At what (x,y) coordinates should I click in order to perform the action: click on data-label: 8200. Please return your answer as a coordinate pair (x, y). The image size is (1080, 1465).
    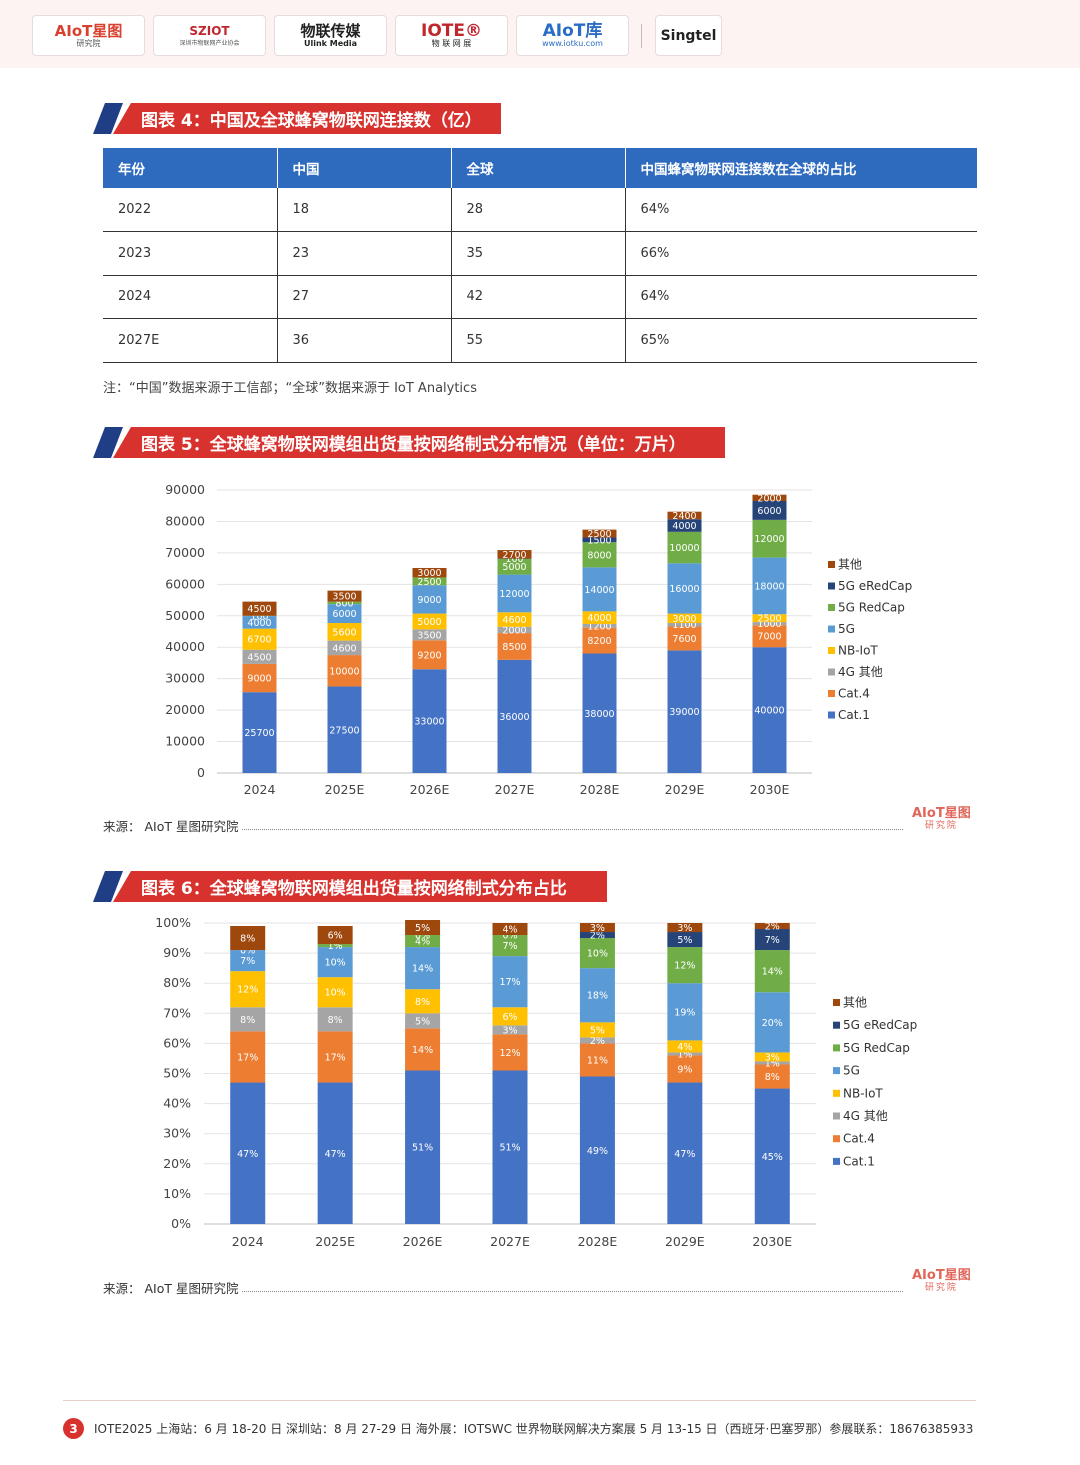
    Looking at the image, I should click on (599, 641).